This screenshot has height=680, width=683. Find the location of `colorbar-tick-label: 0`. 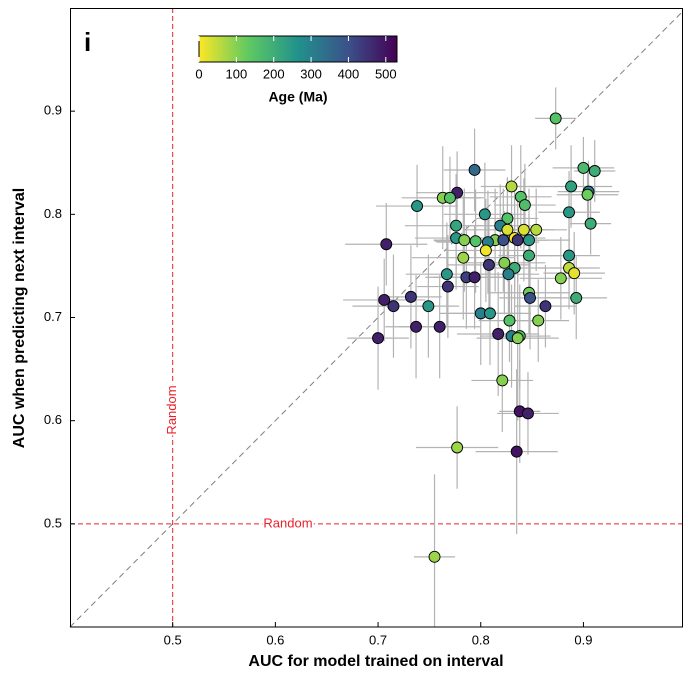

colorbar-tick-label: 0 is located at coordinates (198, 73).